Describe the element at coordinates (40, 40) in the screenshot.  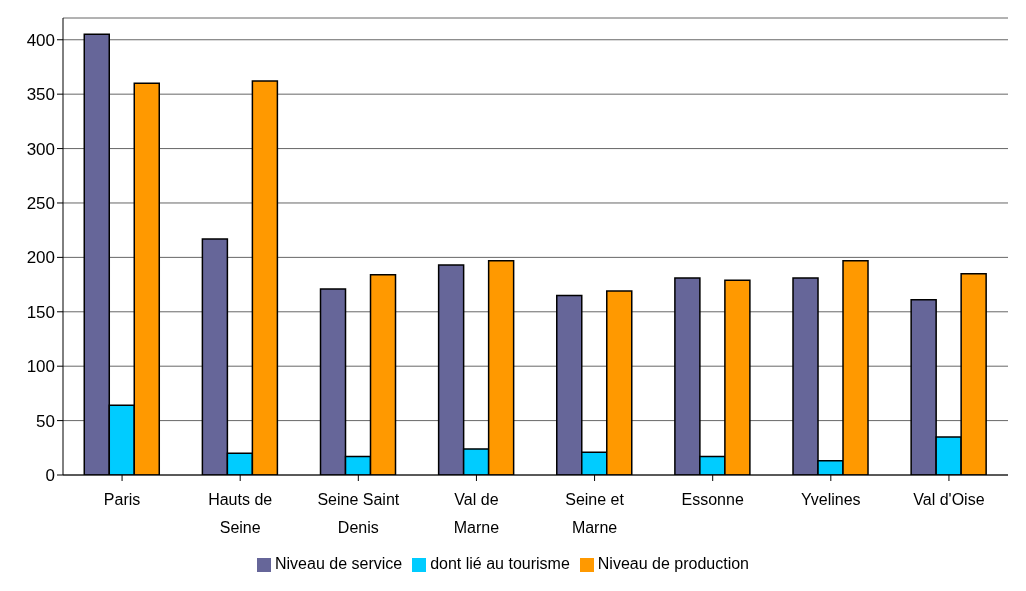
I see `y-tick-label: 400` at that location.